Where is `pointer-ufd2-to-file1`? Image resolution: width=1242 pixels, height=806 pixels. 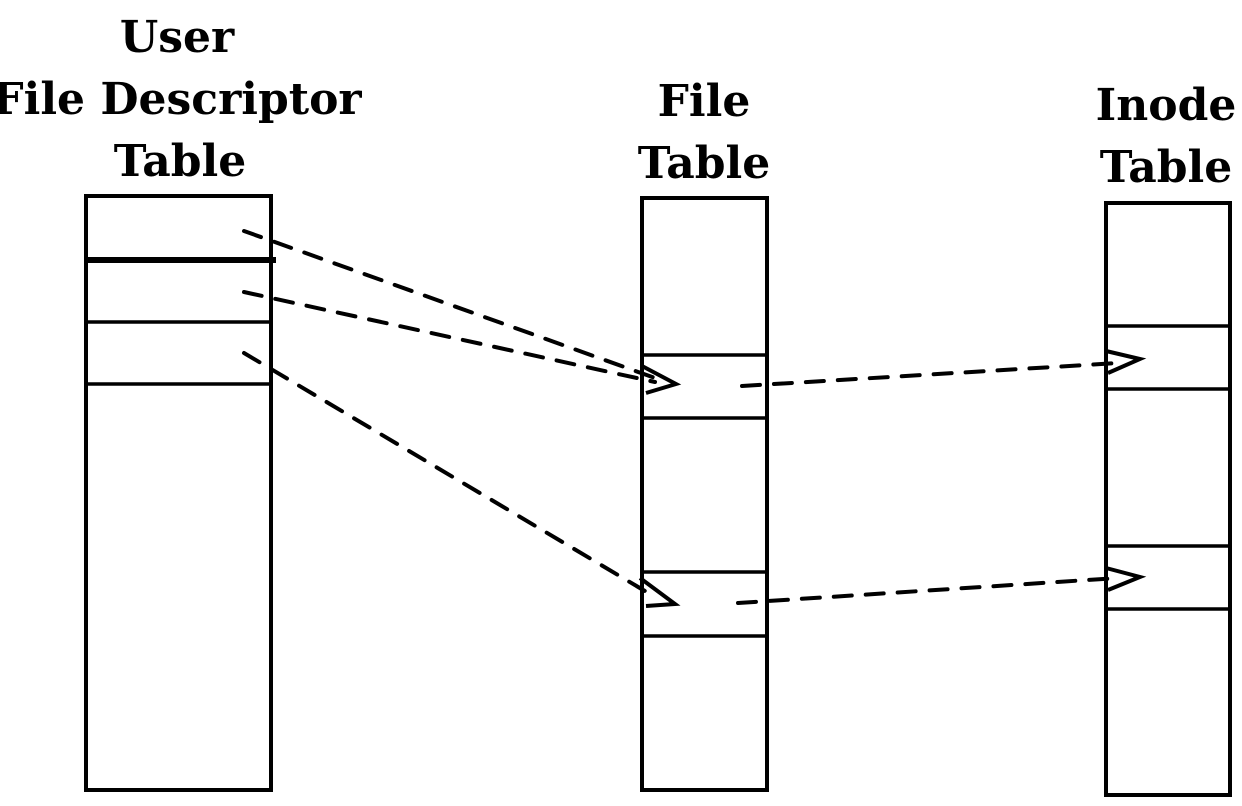 pointer-ufd2-to-file1 is located at coordinates (449, 337).